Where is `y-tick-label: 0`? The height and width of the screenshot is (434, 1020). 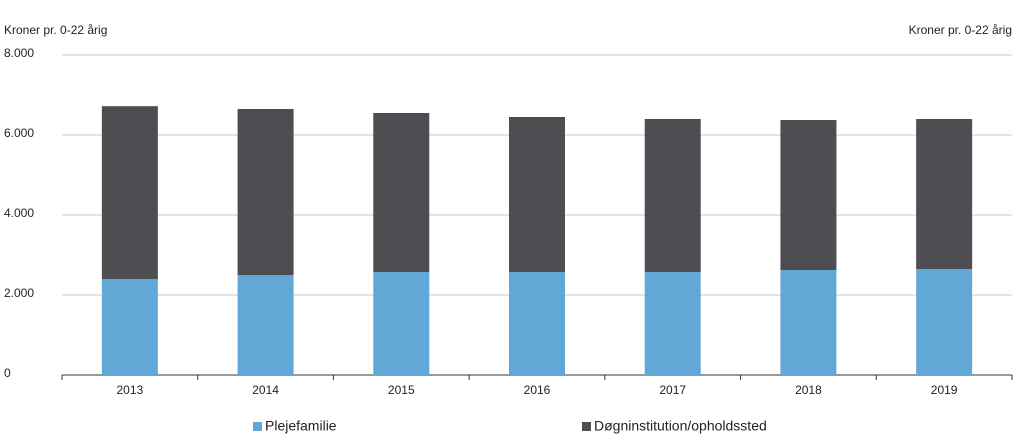
y-tick-label: 0 is located at coordinates (7, 373).